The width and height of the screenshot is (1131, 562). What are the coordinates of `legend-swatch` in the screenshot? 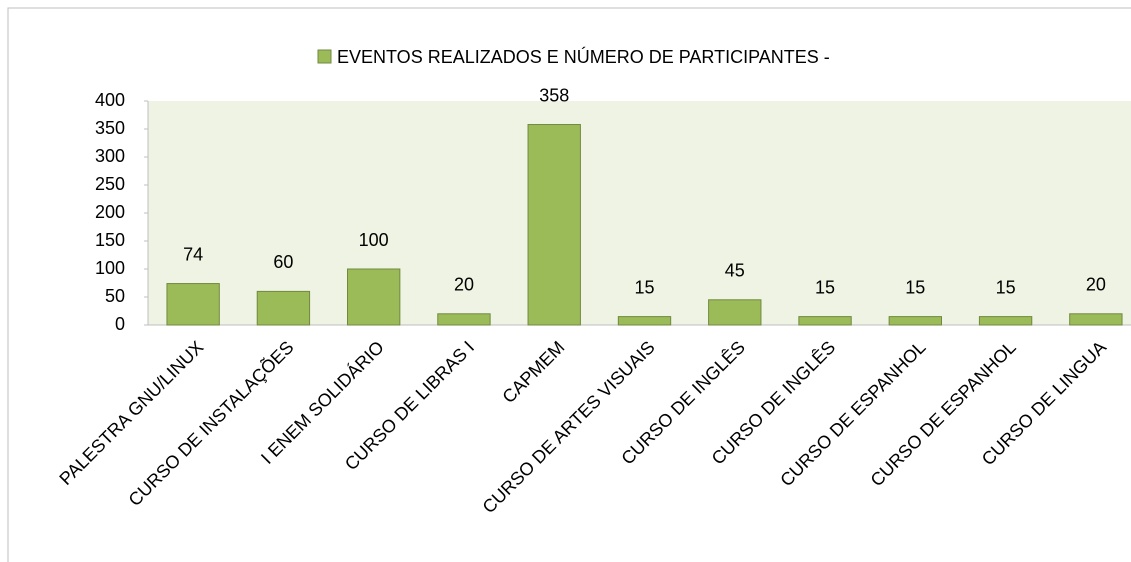 It's located at (324, 56).